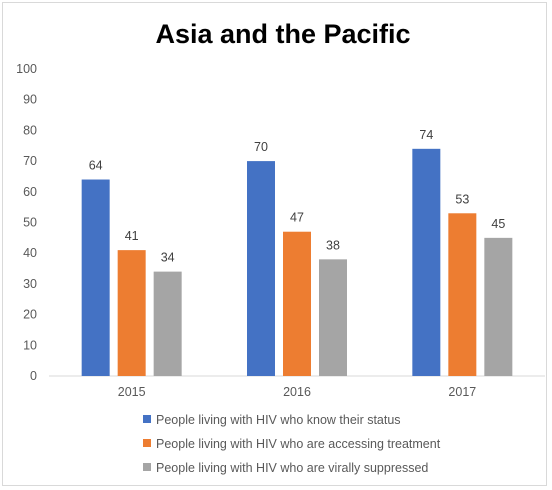 The height and width of the screenshot is (490, 552). What do you see at coordinates (168, 258) in the screenshot?
I see `data-label: 34` at bounding box center [168, 258].